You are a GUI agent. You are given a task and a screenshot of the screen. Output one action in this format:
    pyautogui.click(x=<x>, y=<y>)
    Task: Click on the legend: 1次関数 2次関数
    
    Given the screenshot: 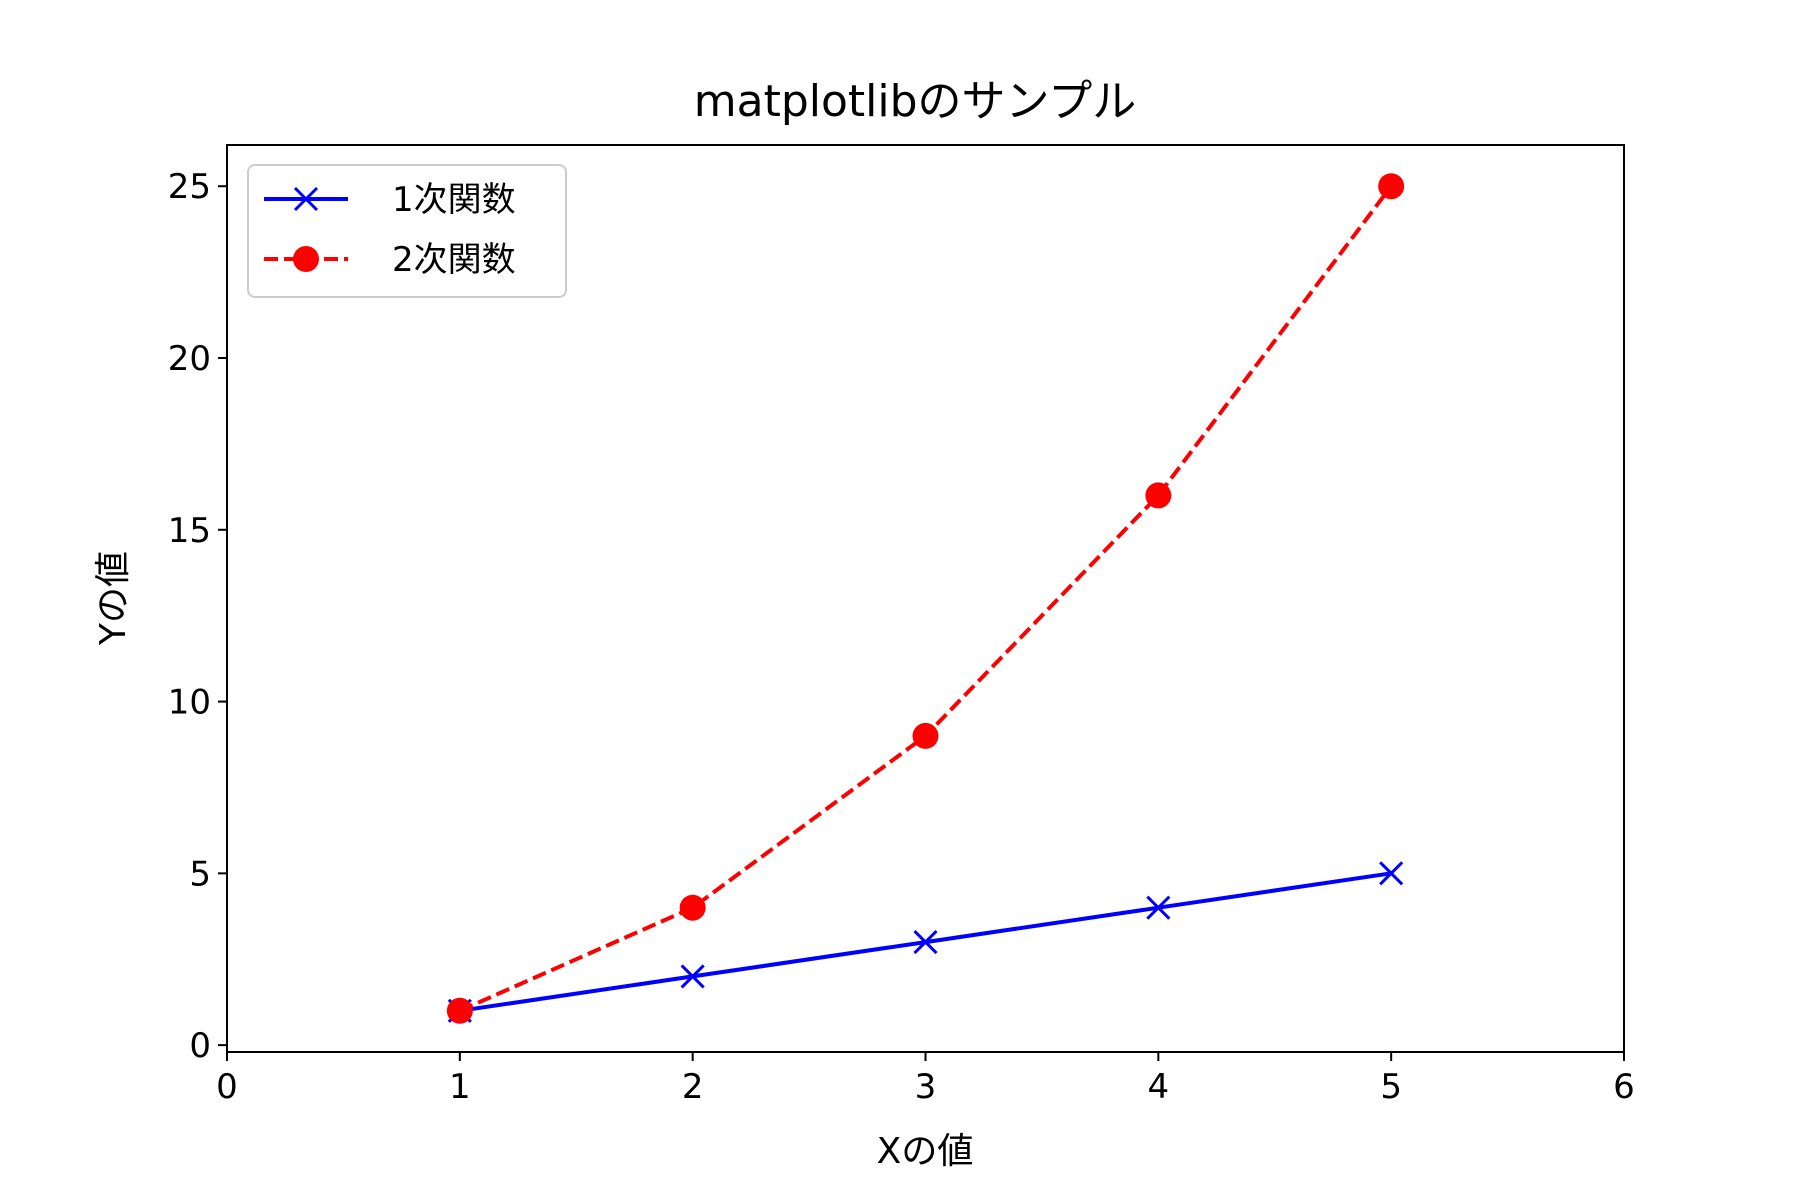 What is the action you would take?
    pyautogui.click(x=407, y=231)
    